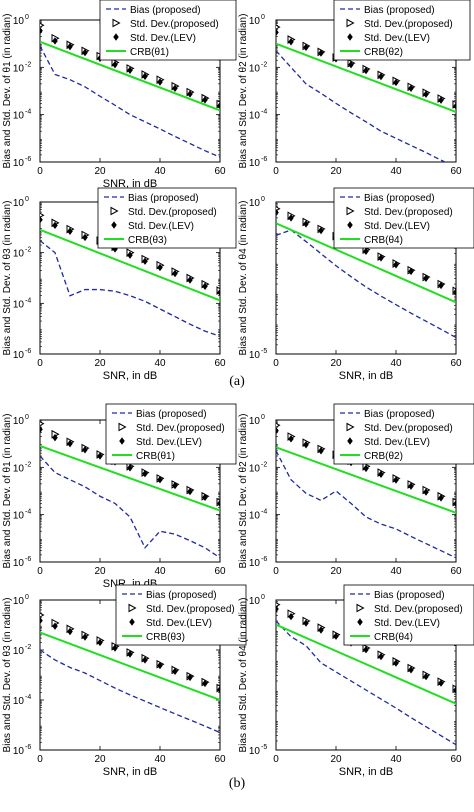 The width and height of the screenshot is (474, 812). What do you see at coordinates (383, 52) in the screenshot?
I see `legend-entry: CRB(θ2)` at bounding box center [383, 52].